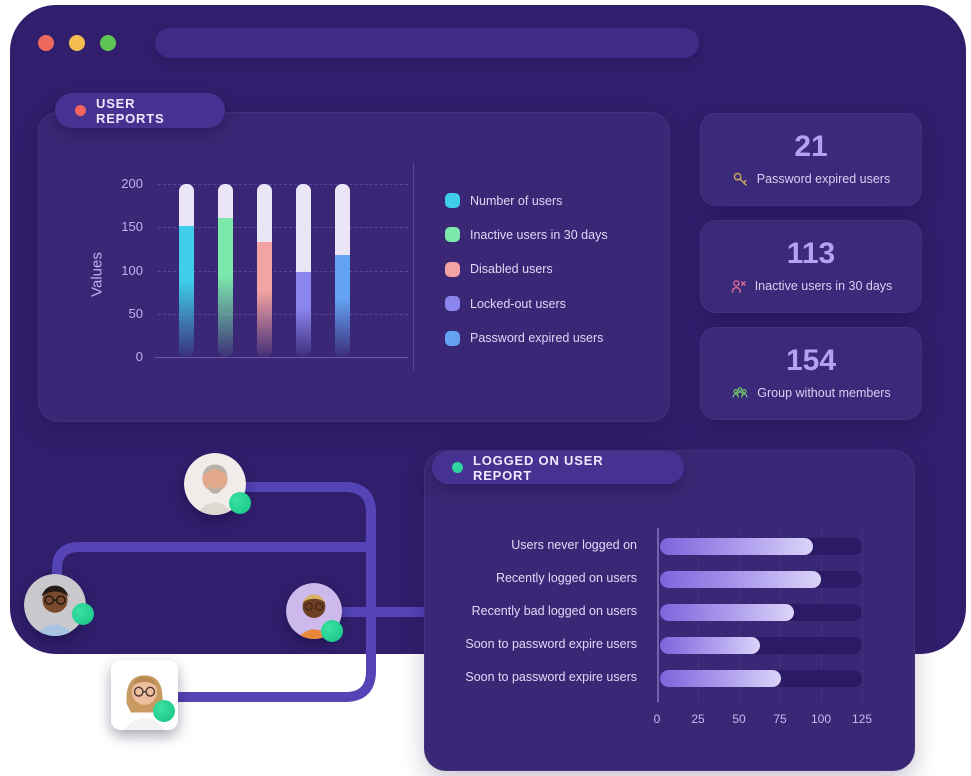 Image resolution: width=971 pixels, height=776 pixels. Describe the element at coordinates (343, 305) in the screenshot. I see `vbar-4-value` at that location.